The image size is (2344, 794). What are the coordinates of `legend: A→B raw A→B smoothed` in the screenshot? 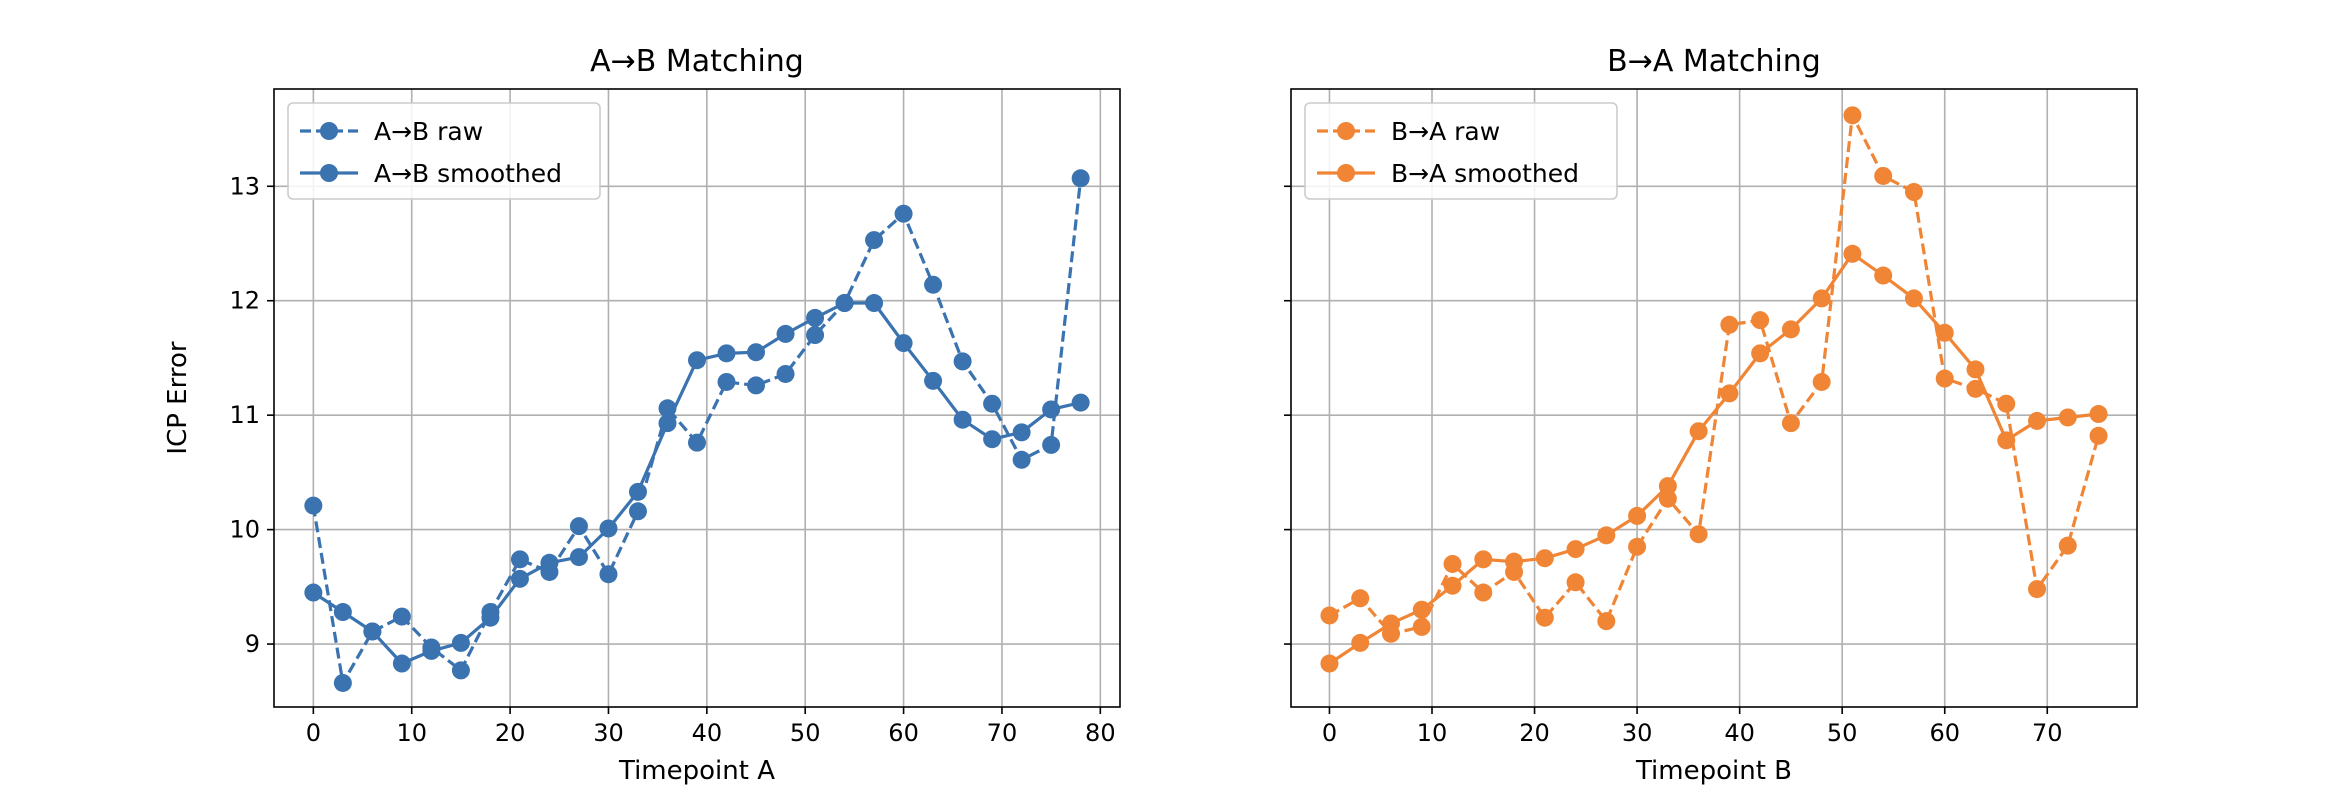 It's located at (444, 151).